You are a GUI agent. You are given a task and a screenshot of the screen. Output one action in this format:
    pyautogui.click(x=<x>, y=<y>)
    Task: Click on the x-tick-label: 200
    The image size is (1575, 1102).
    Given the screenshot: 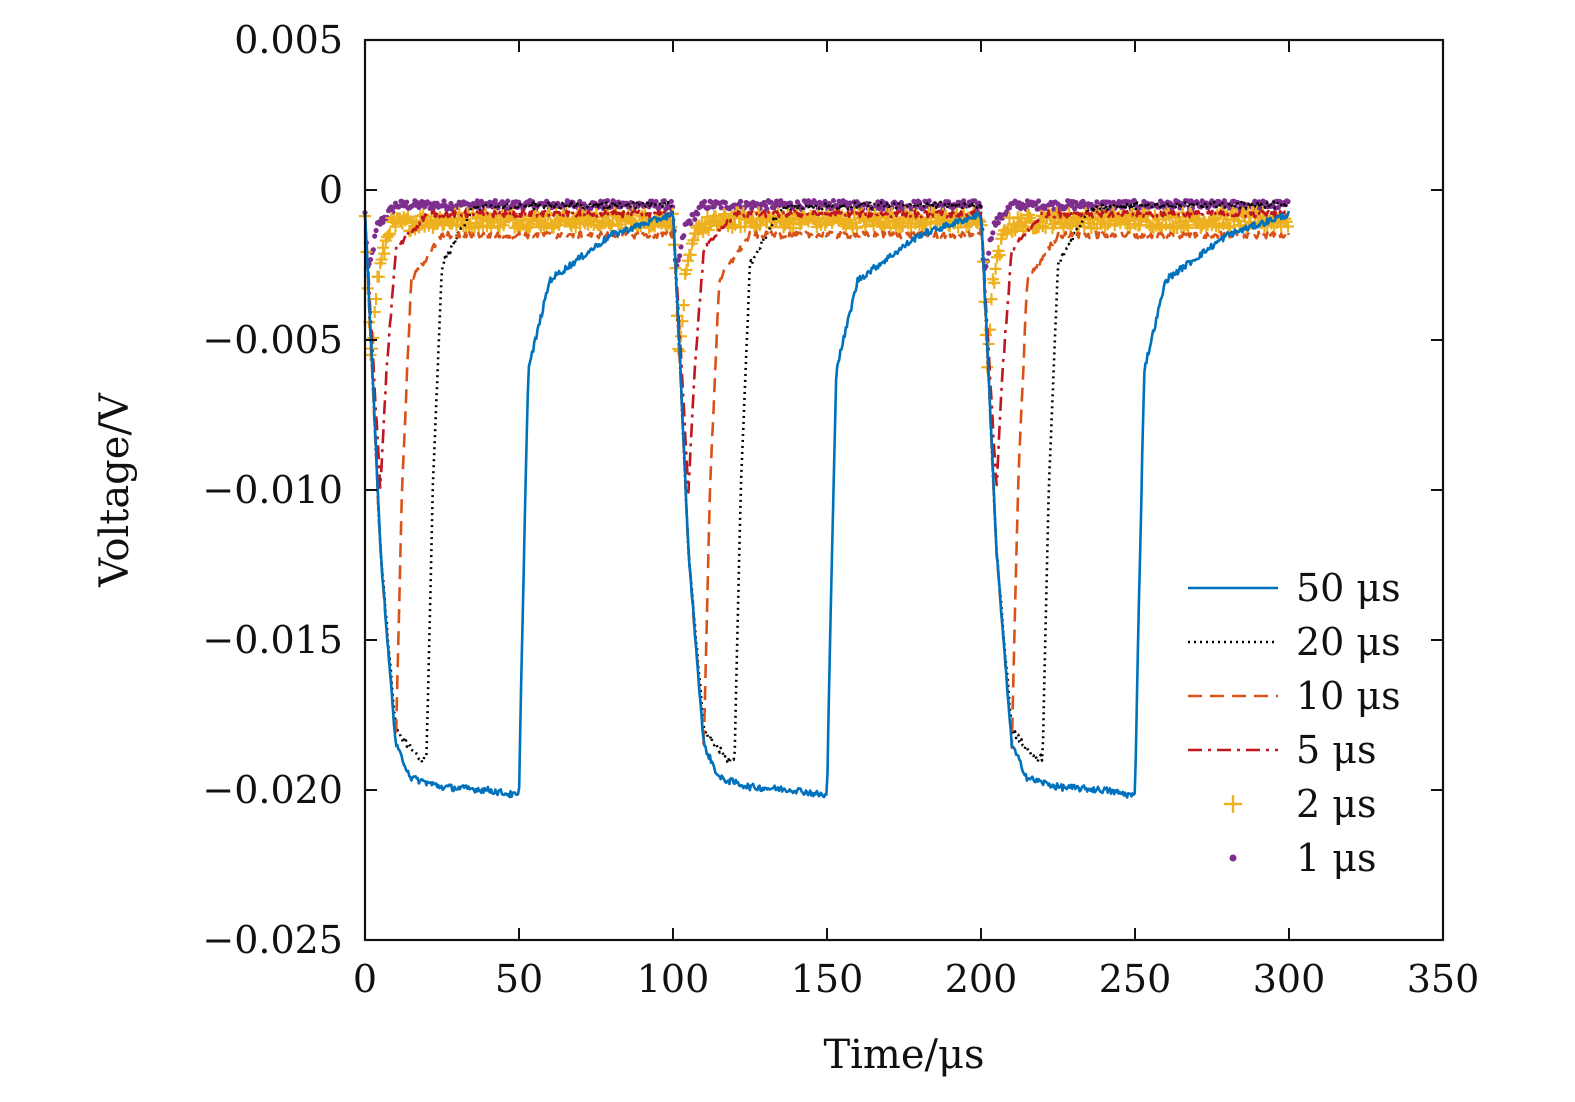 What is the action you would take?
    pyautogui.click(x=981, y=979)
    